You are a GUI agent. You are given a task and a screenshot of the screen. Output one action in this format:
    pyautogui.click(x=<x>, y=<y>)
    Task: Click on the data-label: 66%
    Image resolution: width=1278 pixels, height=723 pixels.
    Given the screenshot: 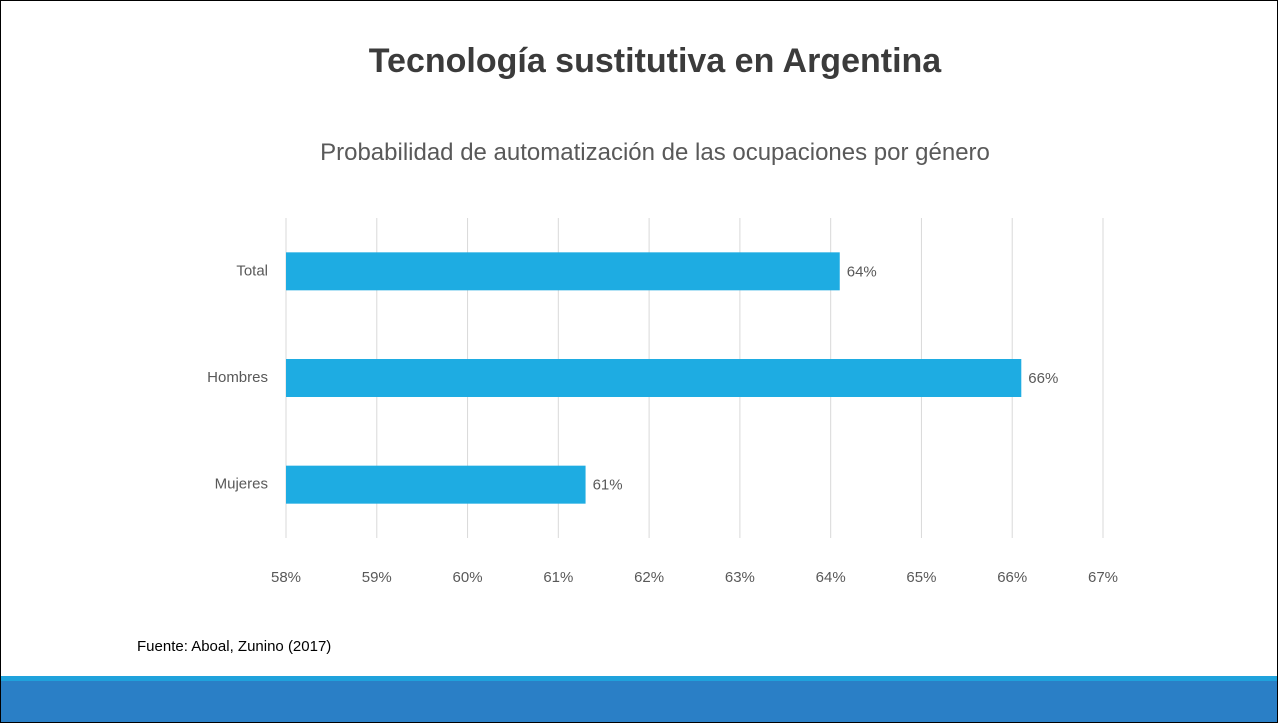 What is the action you would take?
    pyautogui.click(x=1043, y=378)
    